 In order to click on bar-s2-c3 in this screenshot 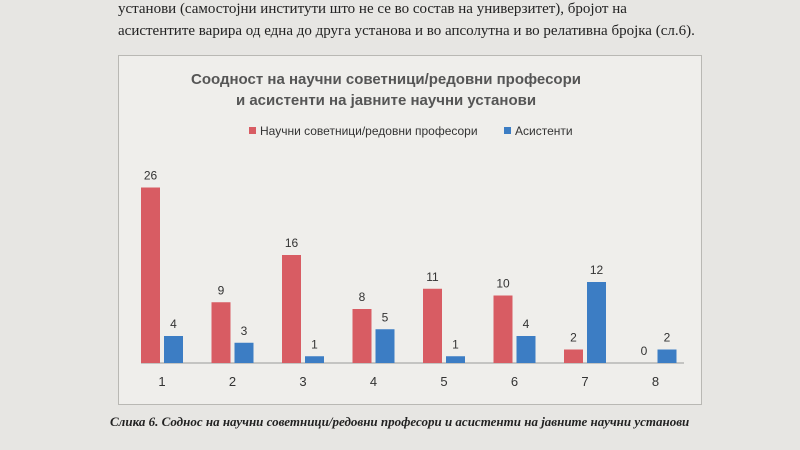, I will do `click(314, 359)`.